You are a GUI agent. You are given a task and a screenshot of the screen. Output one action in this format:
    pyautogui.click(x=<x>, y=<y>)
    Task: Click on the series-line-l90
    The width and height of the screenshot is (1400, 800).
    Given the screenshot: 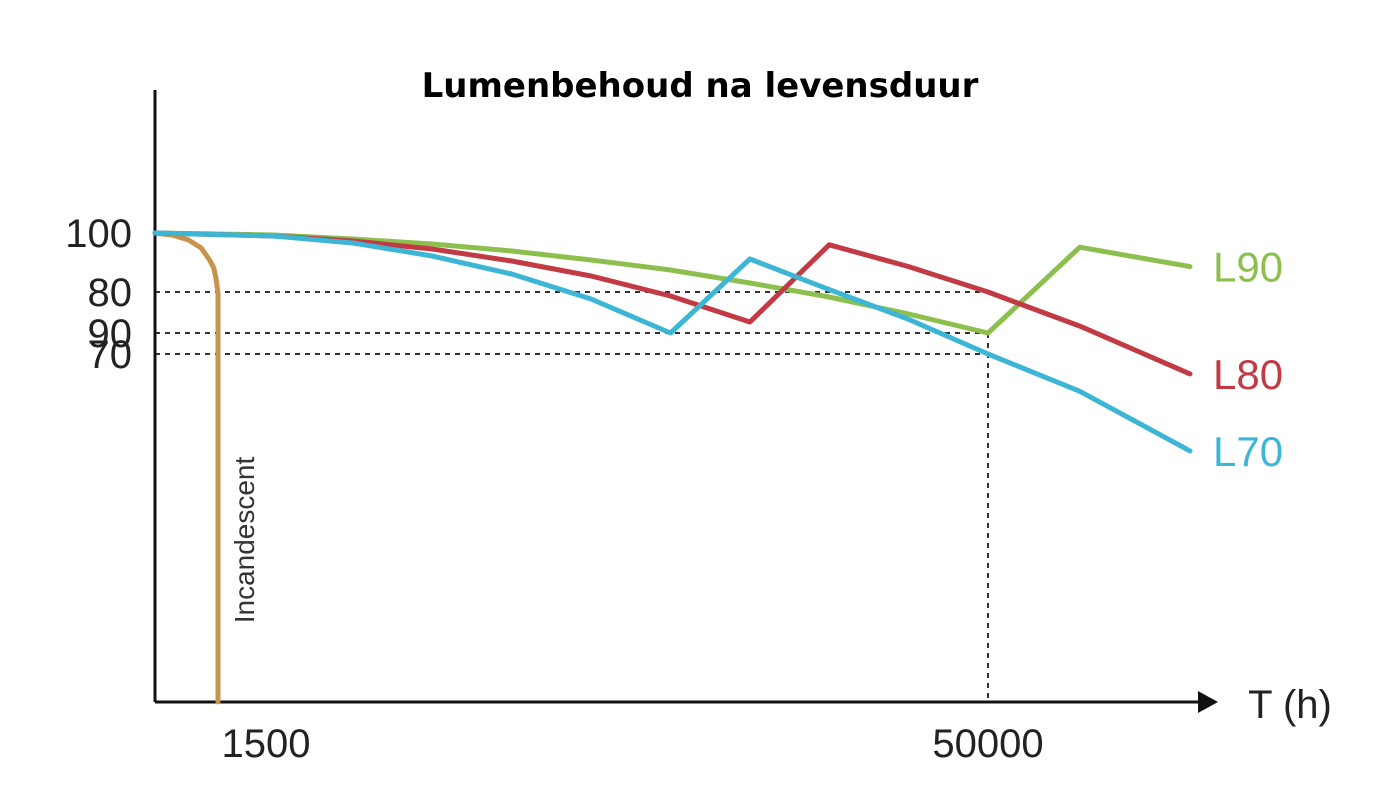 What is the action you would take?
    pyautogui.click(x=672, y=283)
    